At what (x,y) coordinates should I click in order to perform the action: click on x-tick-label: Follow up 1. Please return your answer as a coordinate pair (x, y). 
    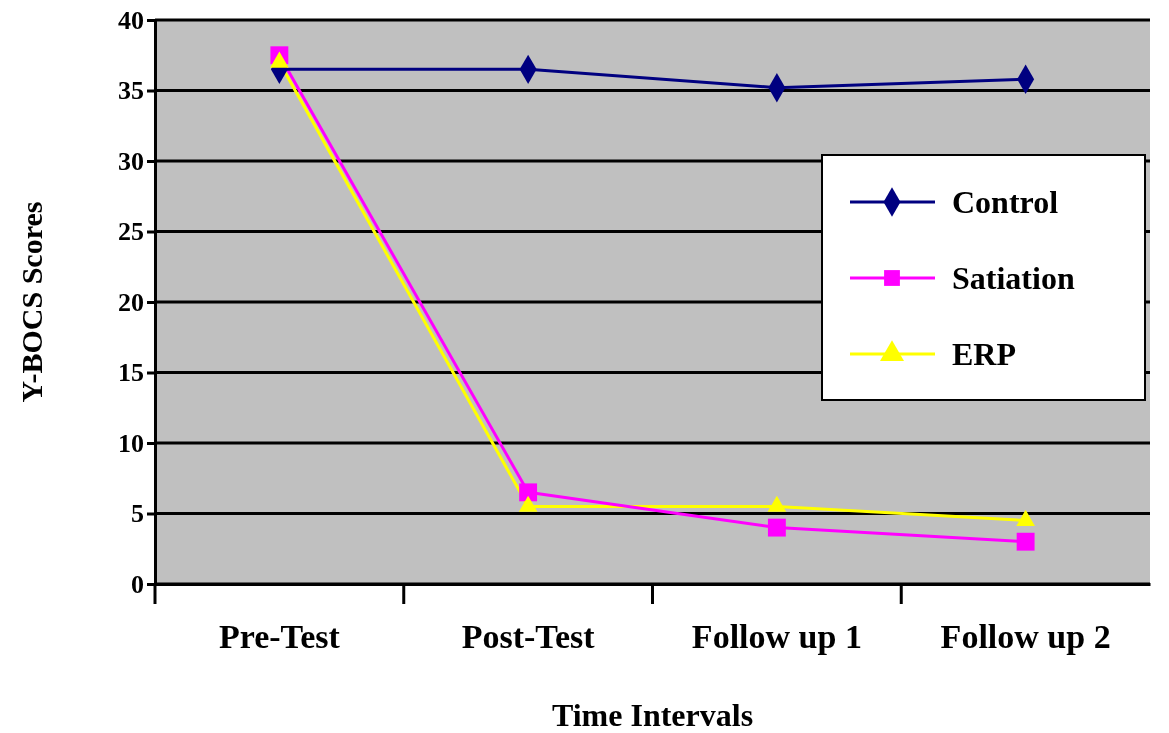
    Looking at the image, I should click on (776, 637).